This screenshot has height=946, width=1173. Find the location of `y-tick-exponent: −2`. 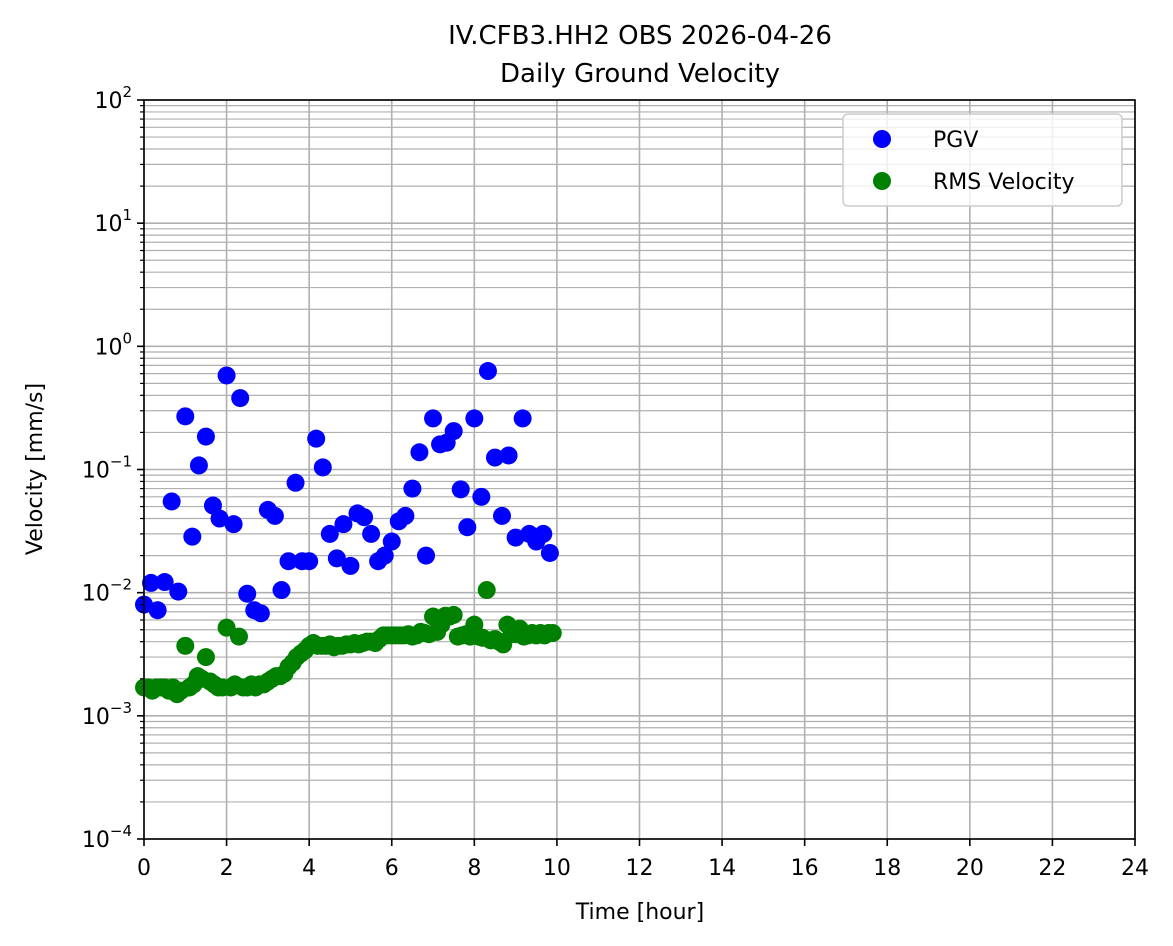

y-tick-exponent: −2 is located at coordinates (121, 585).